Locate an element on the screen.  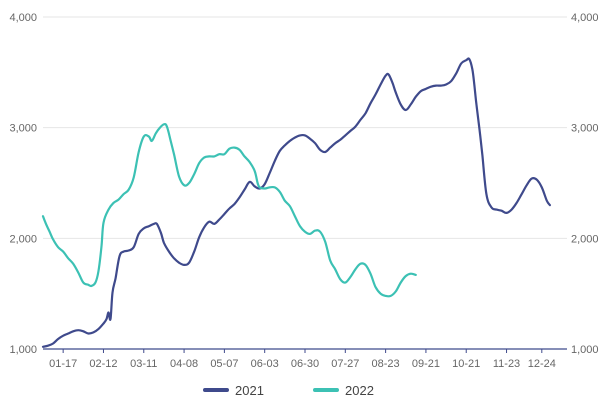
legend-item-2022: 2022 is located at coordinates (343, 390).